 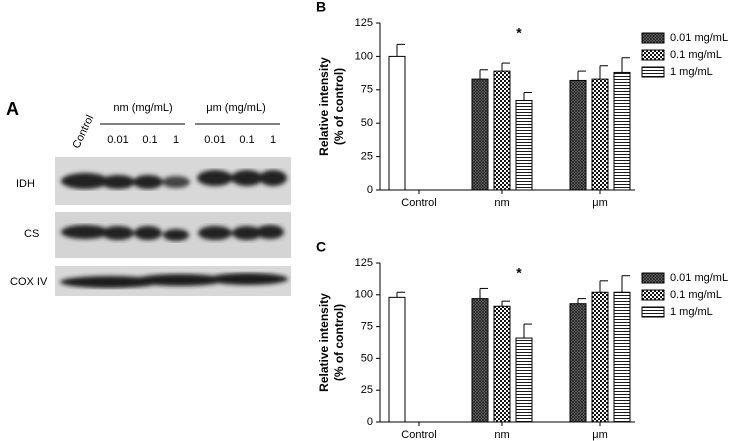 I want to click on lane-label: Control, so click(x=83, y=131).